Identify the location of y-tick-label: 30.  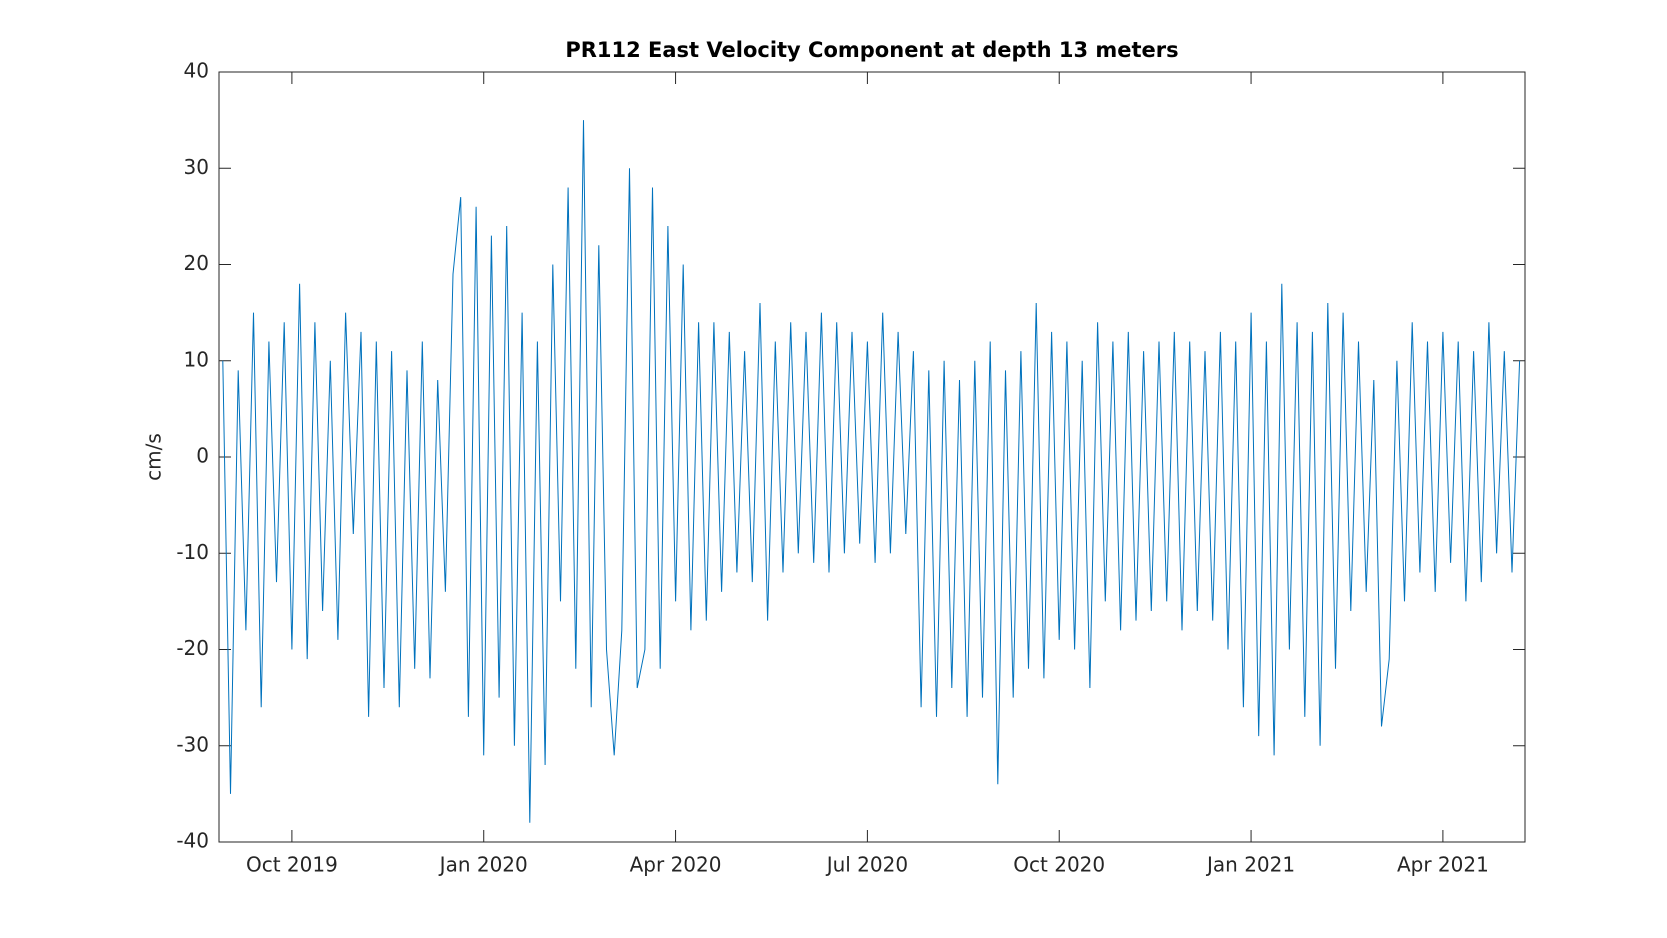
(196, 167).